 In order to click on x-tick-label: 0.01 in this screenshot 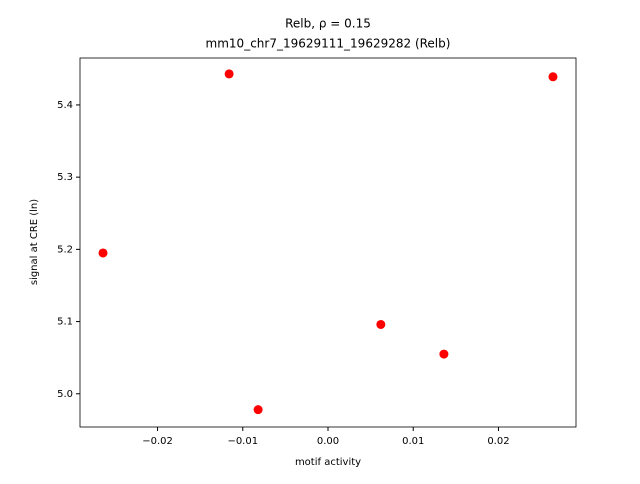, I will do `click(413, 441)`.